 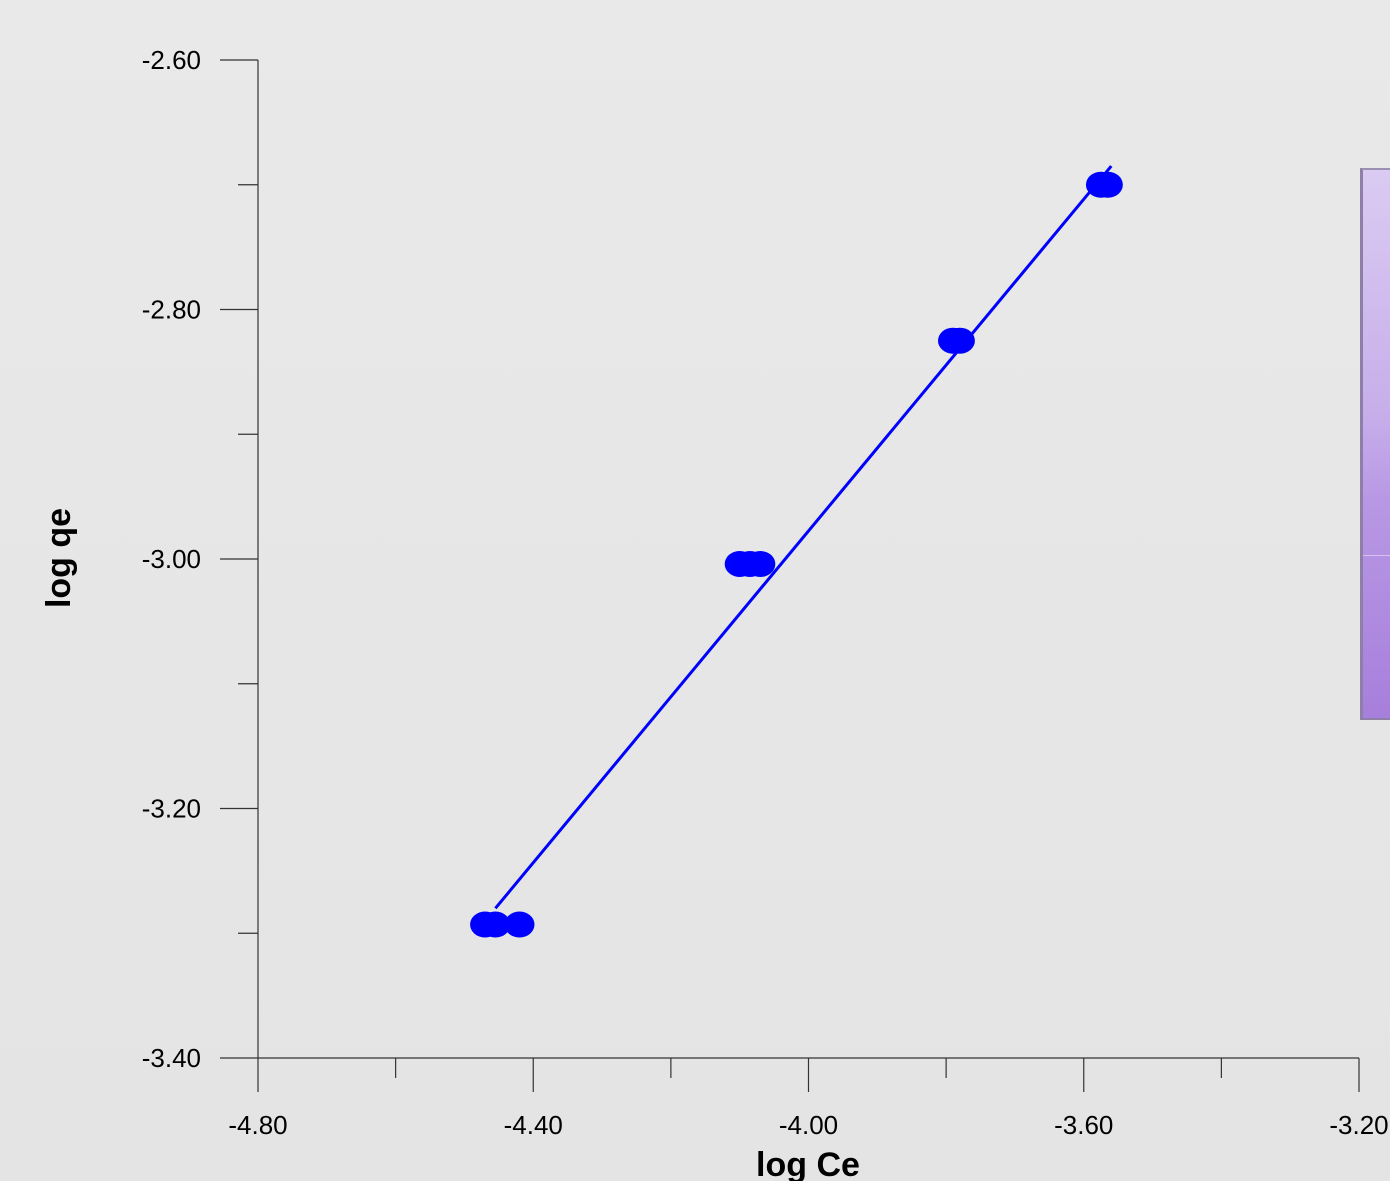 I want to click on y-tick-label: -3.40, so click(x=171, y=1058).